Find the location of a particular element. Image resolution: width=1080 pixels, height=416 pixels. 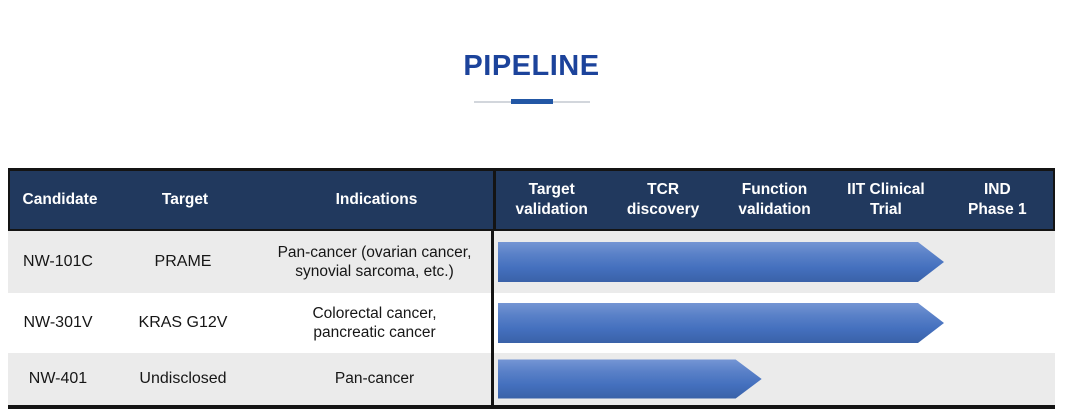

underline-accent-segment is located at coordinates (531, 101).